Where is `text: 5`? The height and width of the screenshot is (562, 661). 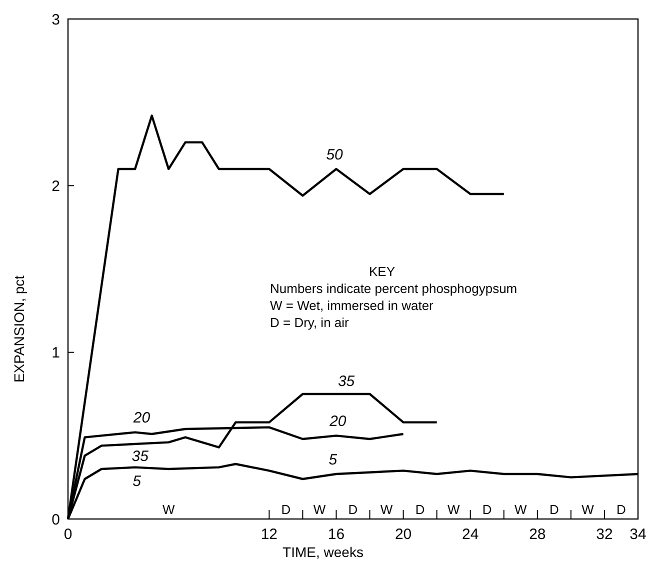
text: 5 is located at coordinates (333, 459).